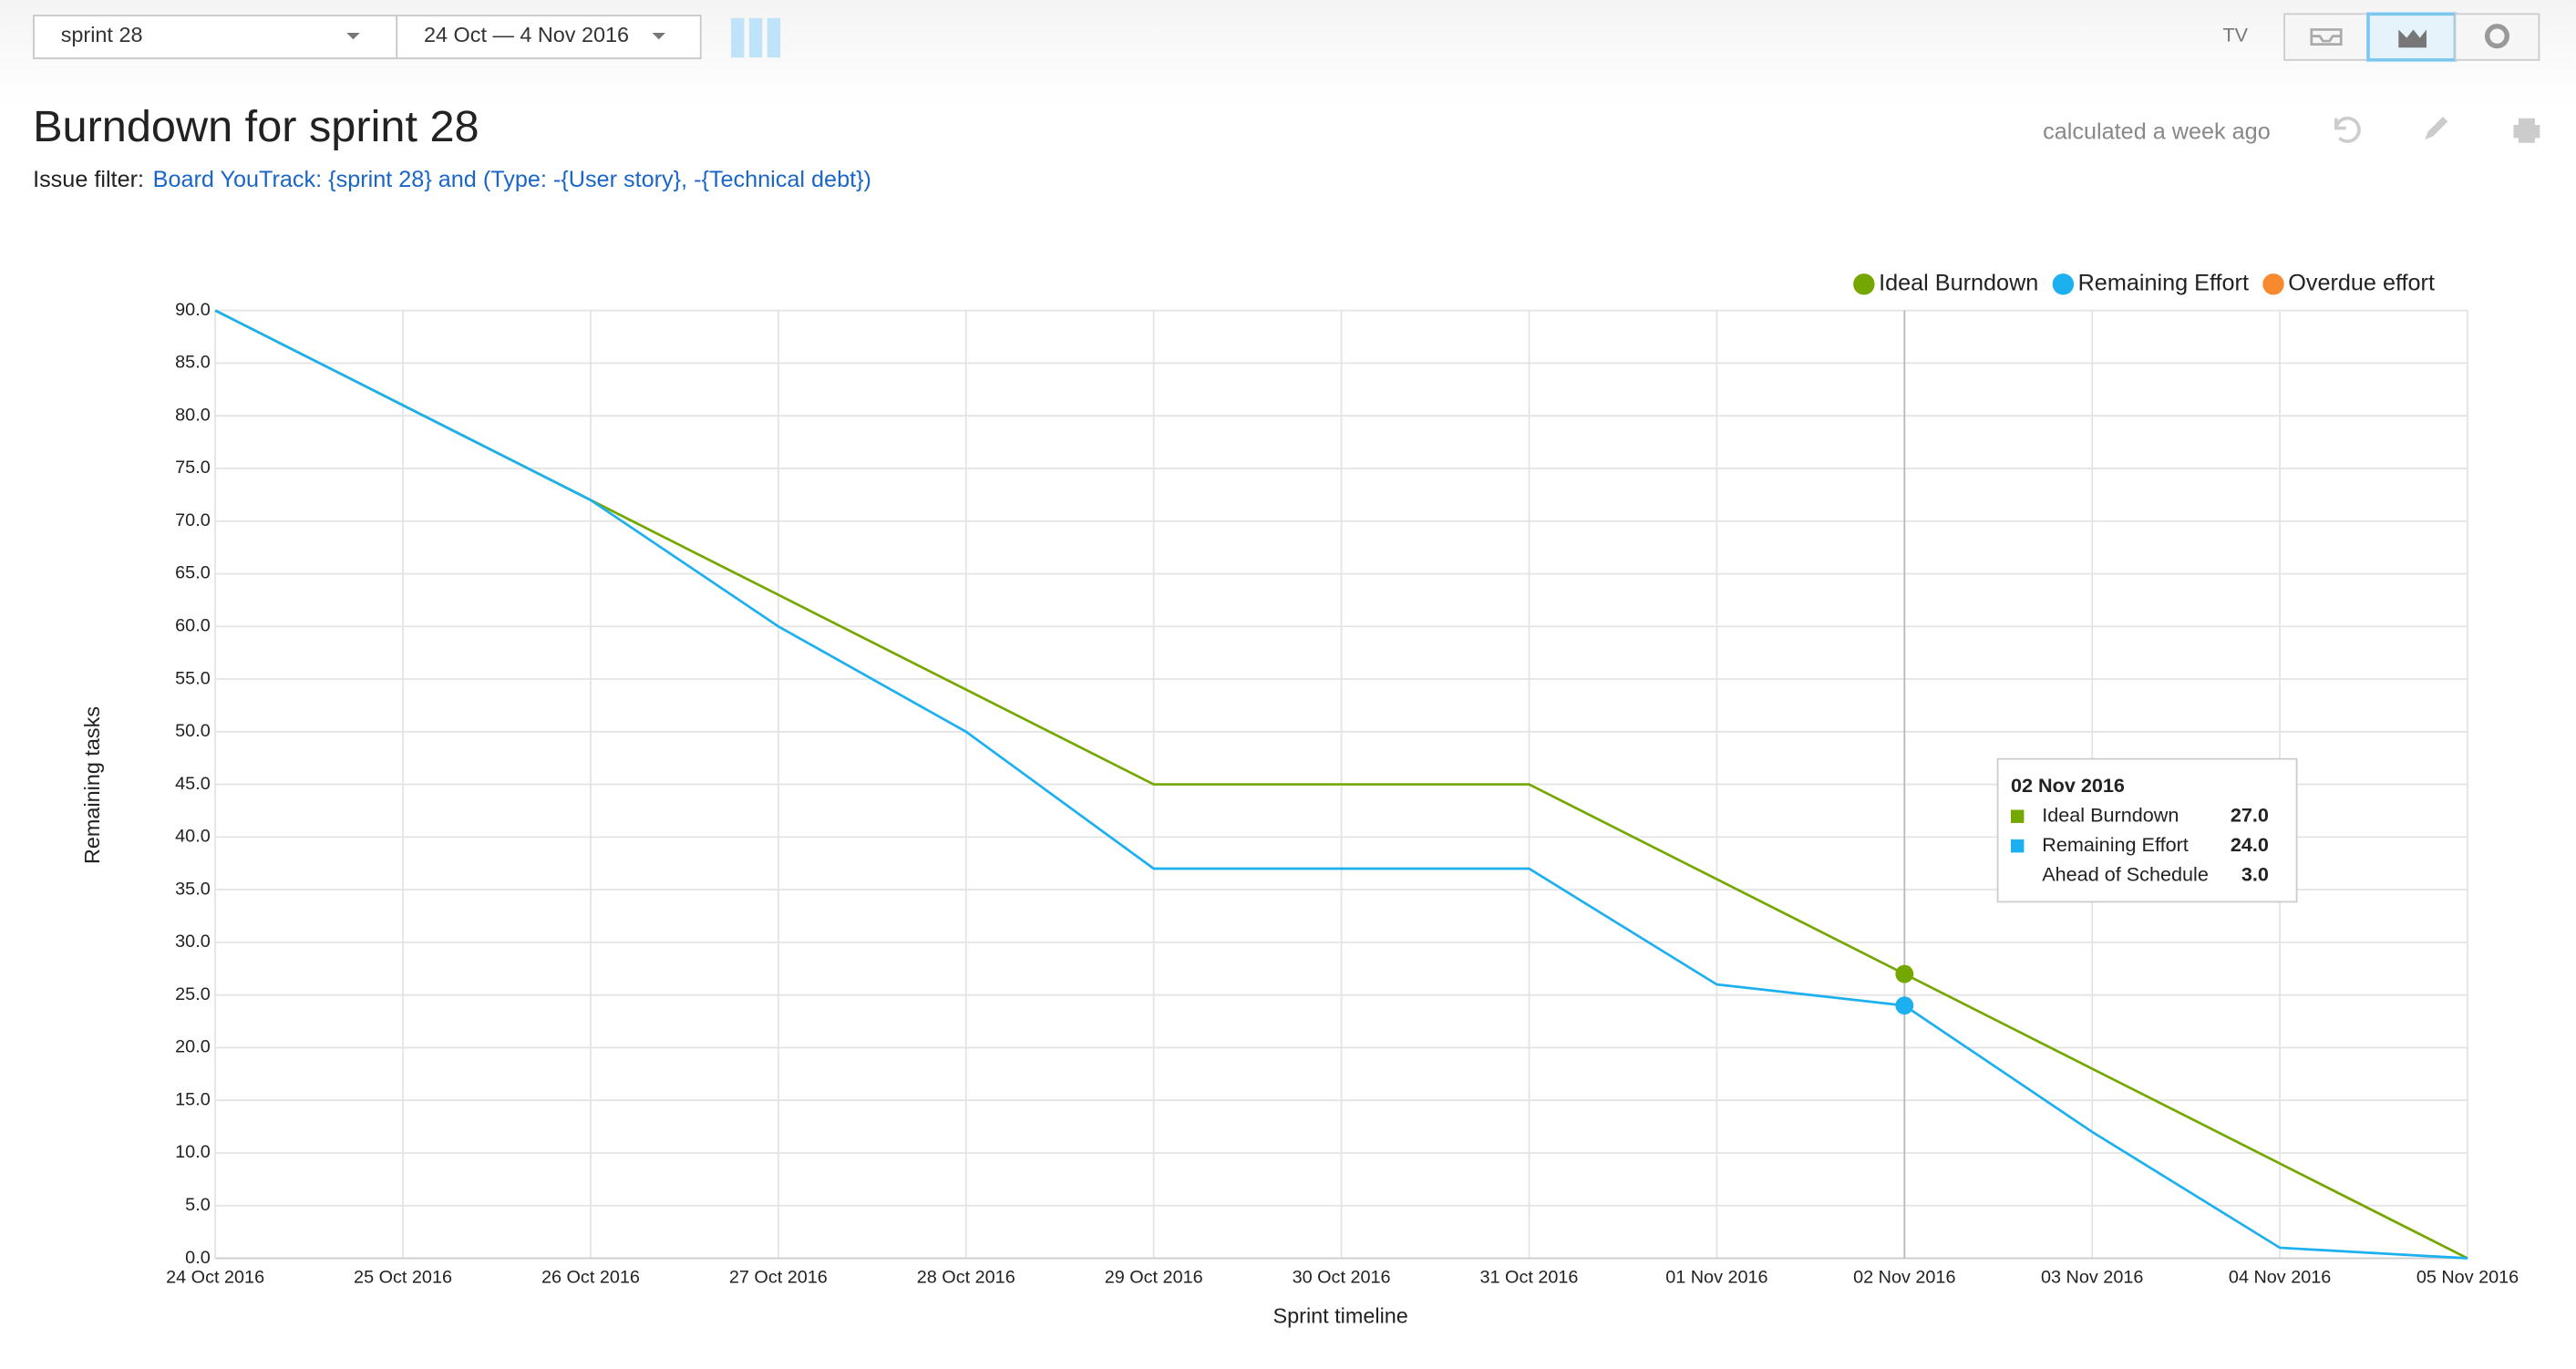  I want to click on x-tick-label: 30 Oct 2016, so click(1342, 1277).